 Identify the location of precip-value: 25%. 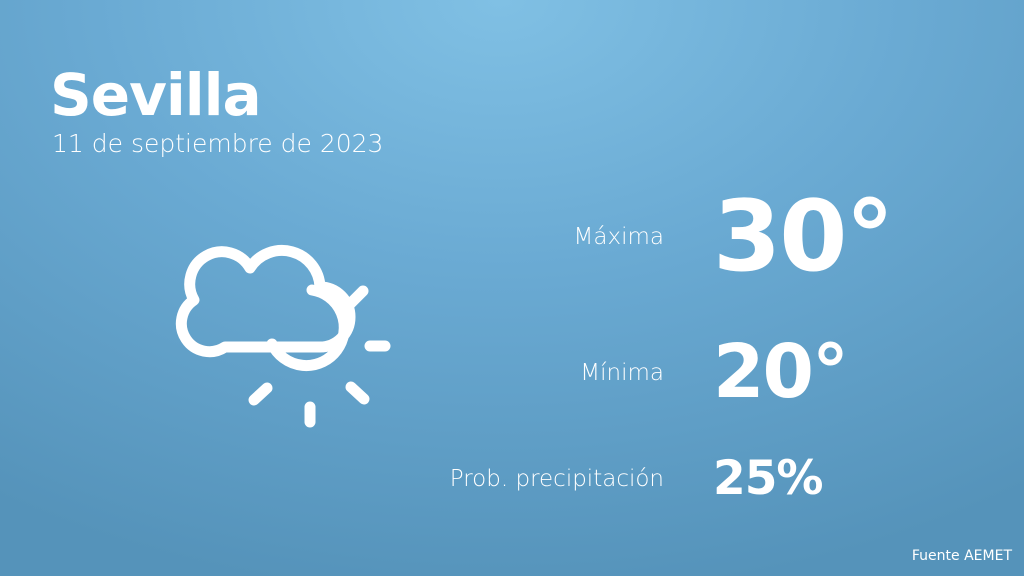
(768, 478).